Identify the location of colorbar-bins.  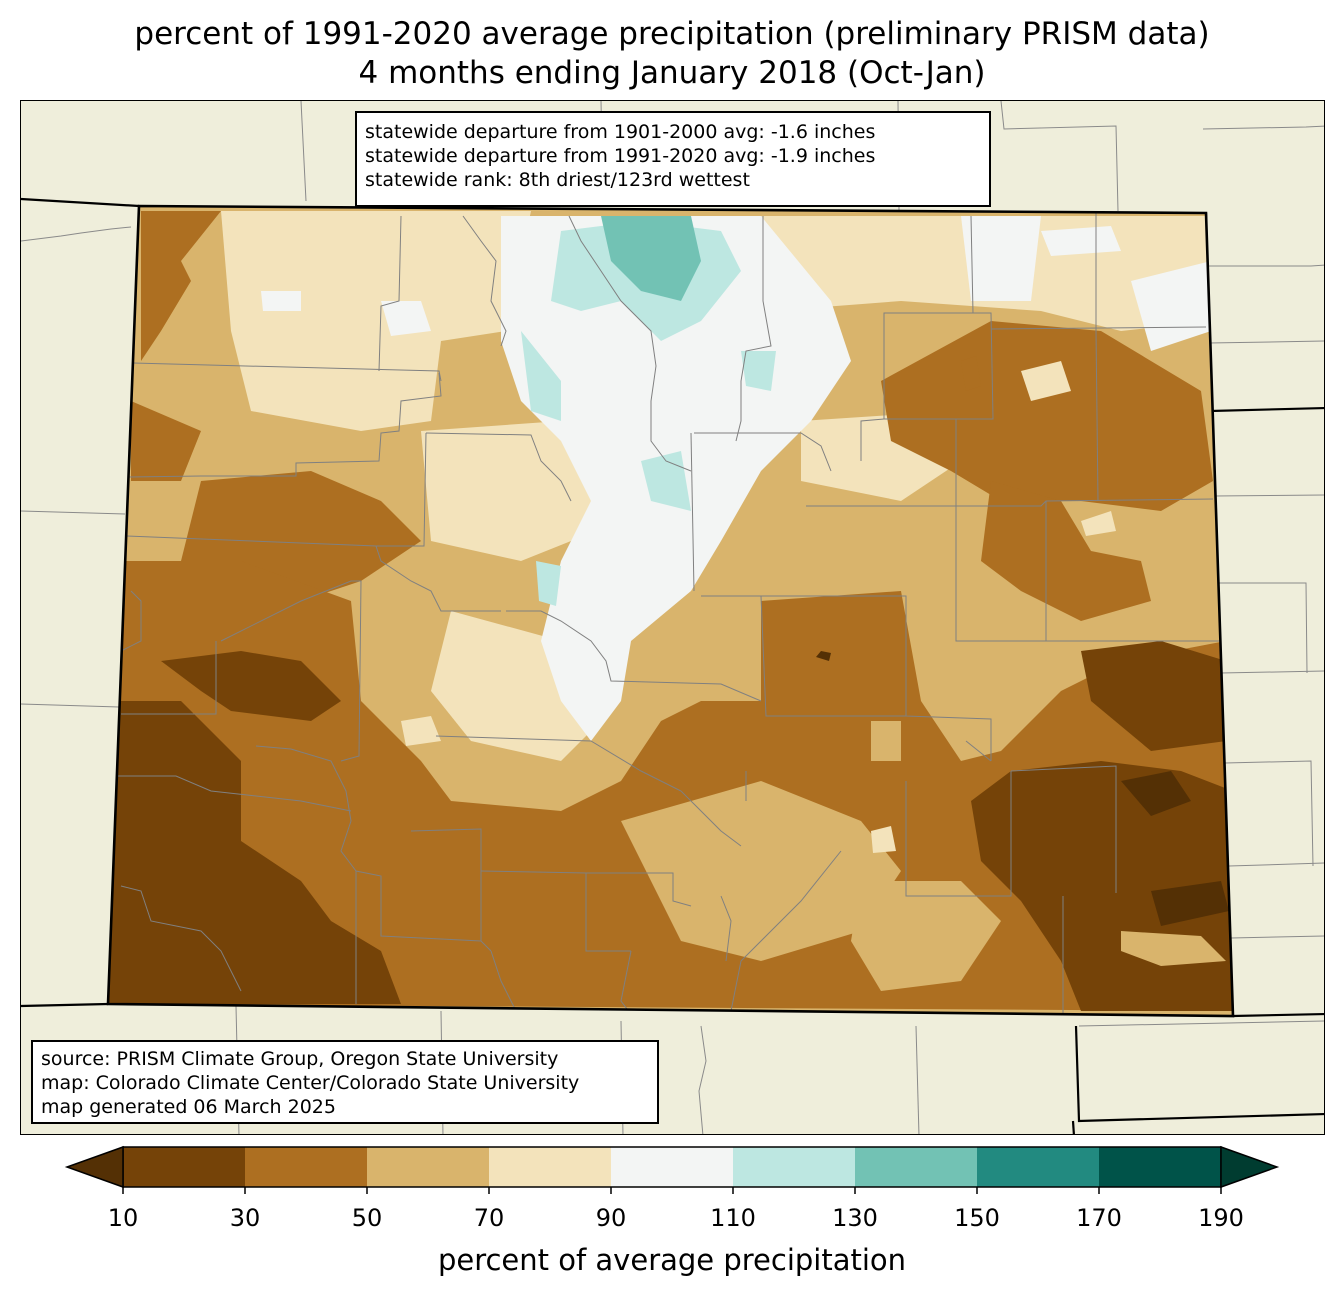
(672, 1167).